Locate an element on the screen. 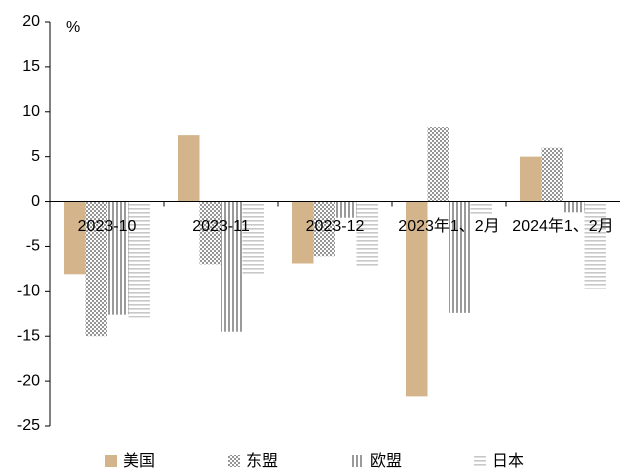  y-tick-label: 15 is located at coordinates (31, 66).